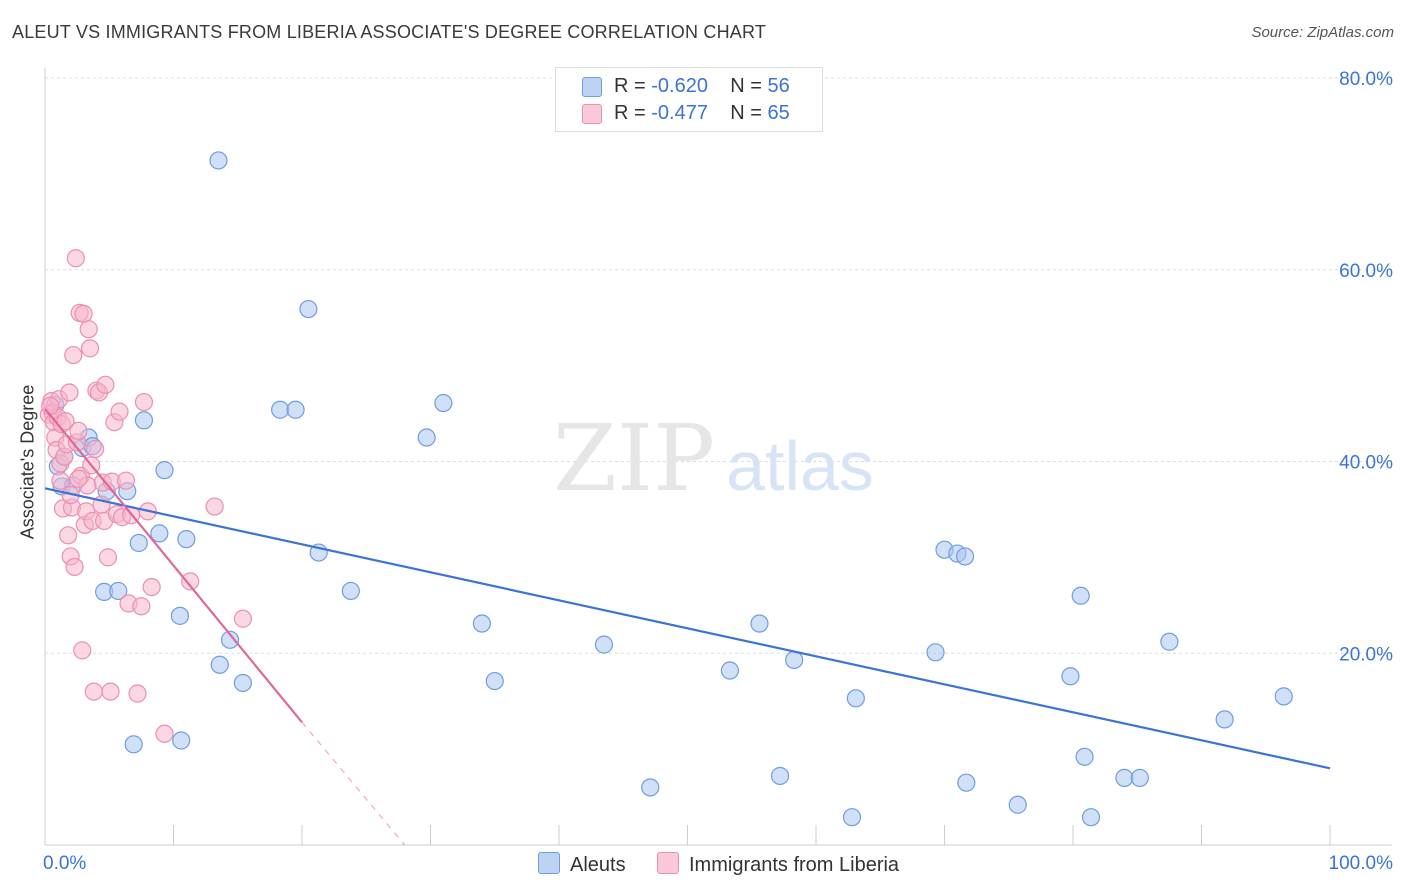  I want to click on bottom-legend-label-aleuts: Aleuts, so click(598, 865).